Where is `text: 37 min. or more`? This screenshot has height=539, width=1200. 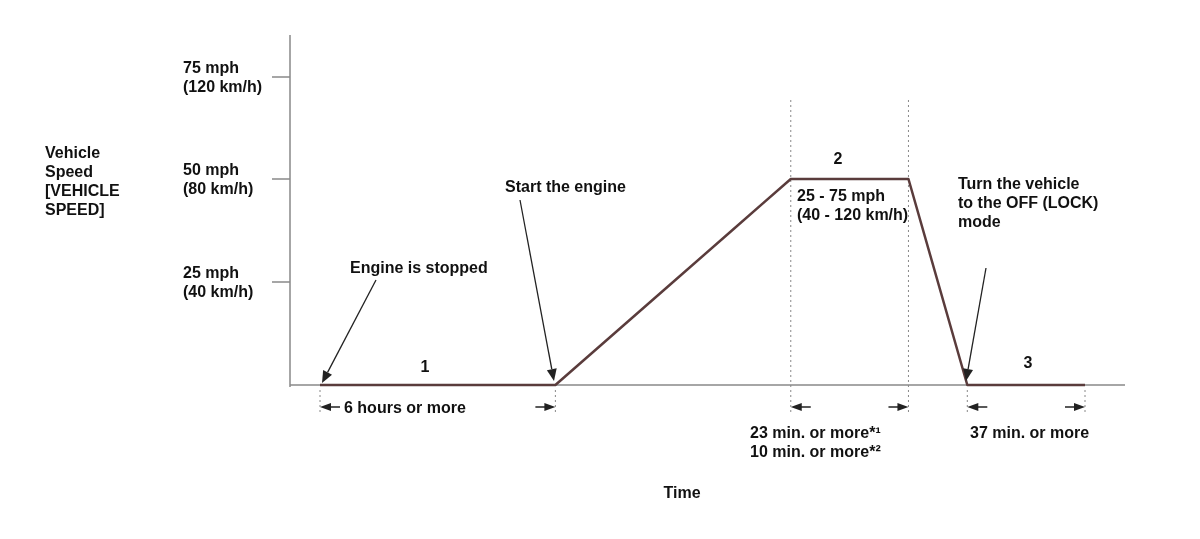 text: 37 min. or more is located at coordinates (1030, 432).